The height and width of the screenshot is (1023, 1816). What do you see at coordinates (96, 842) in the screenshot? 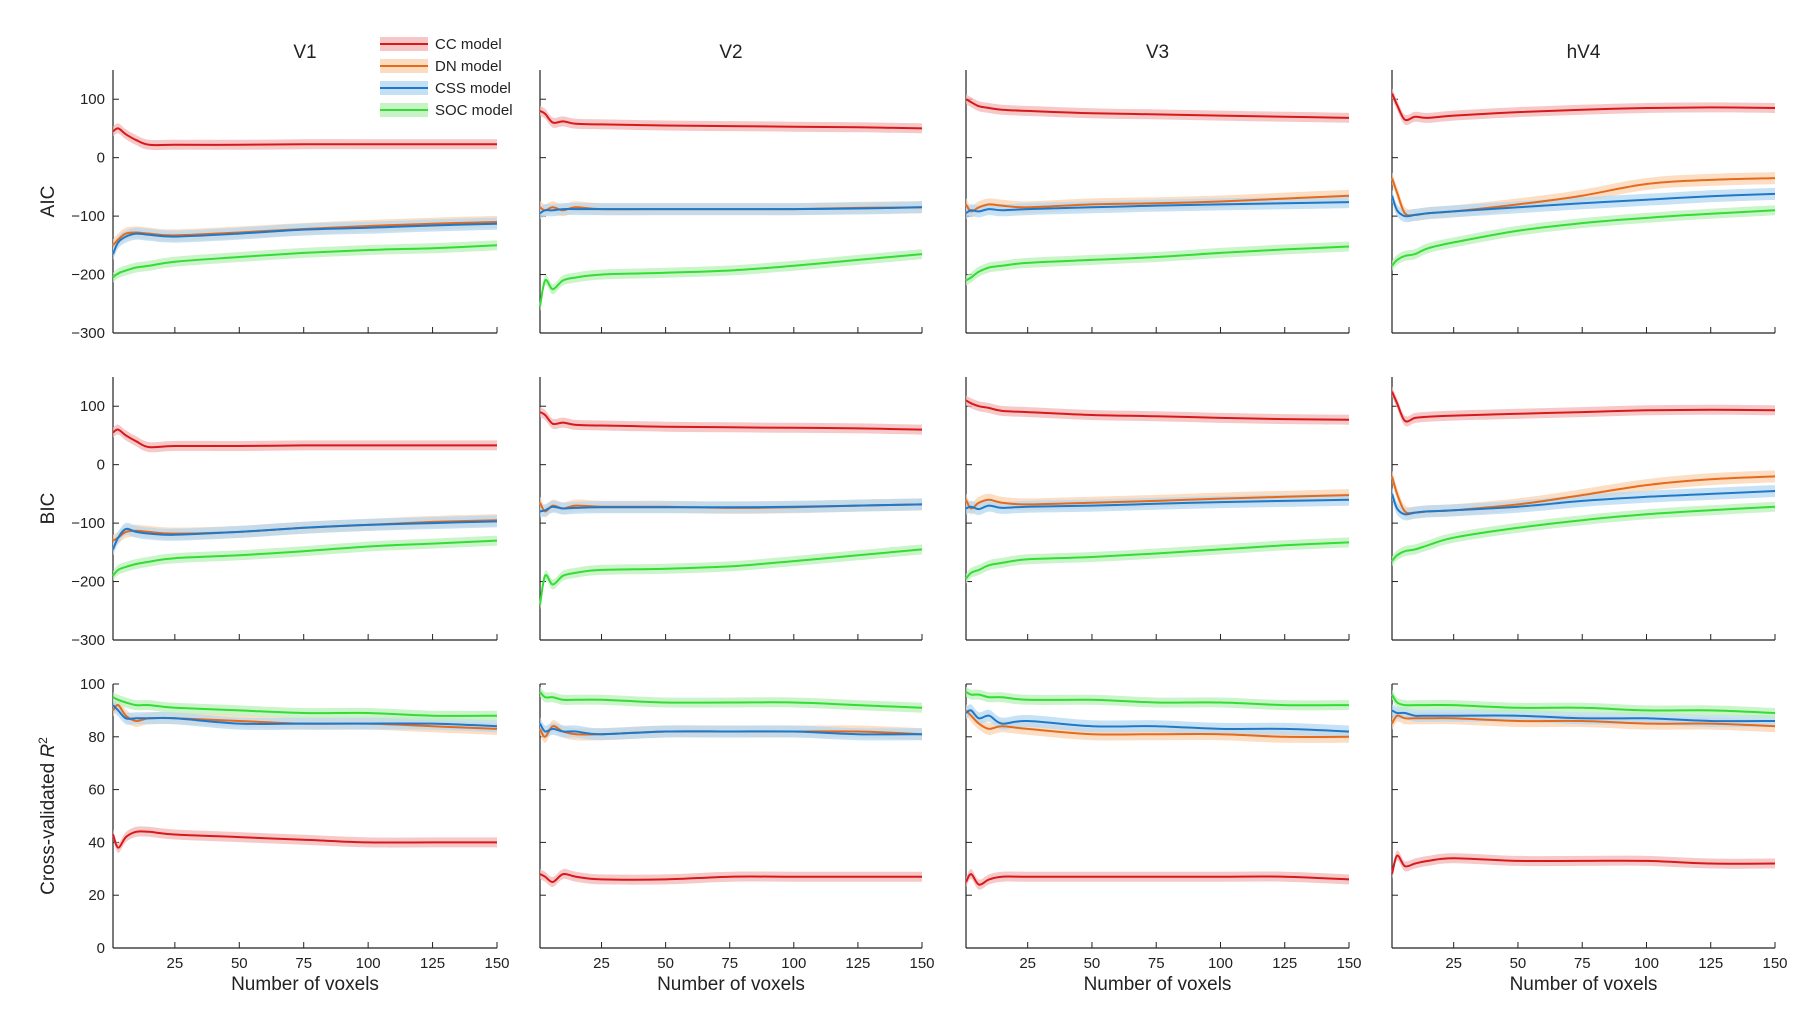
I see `y-tick-label: 40` at bounding box center [96, 842].